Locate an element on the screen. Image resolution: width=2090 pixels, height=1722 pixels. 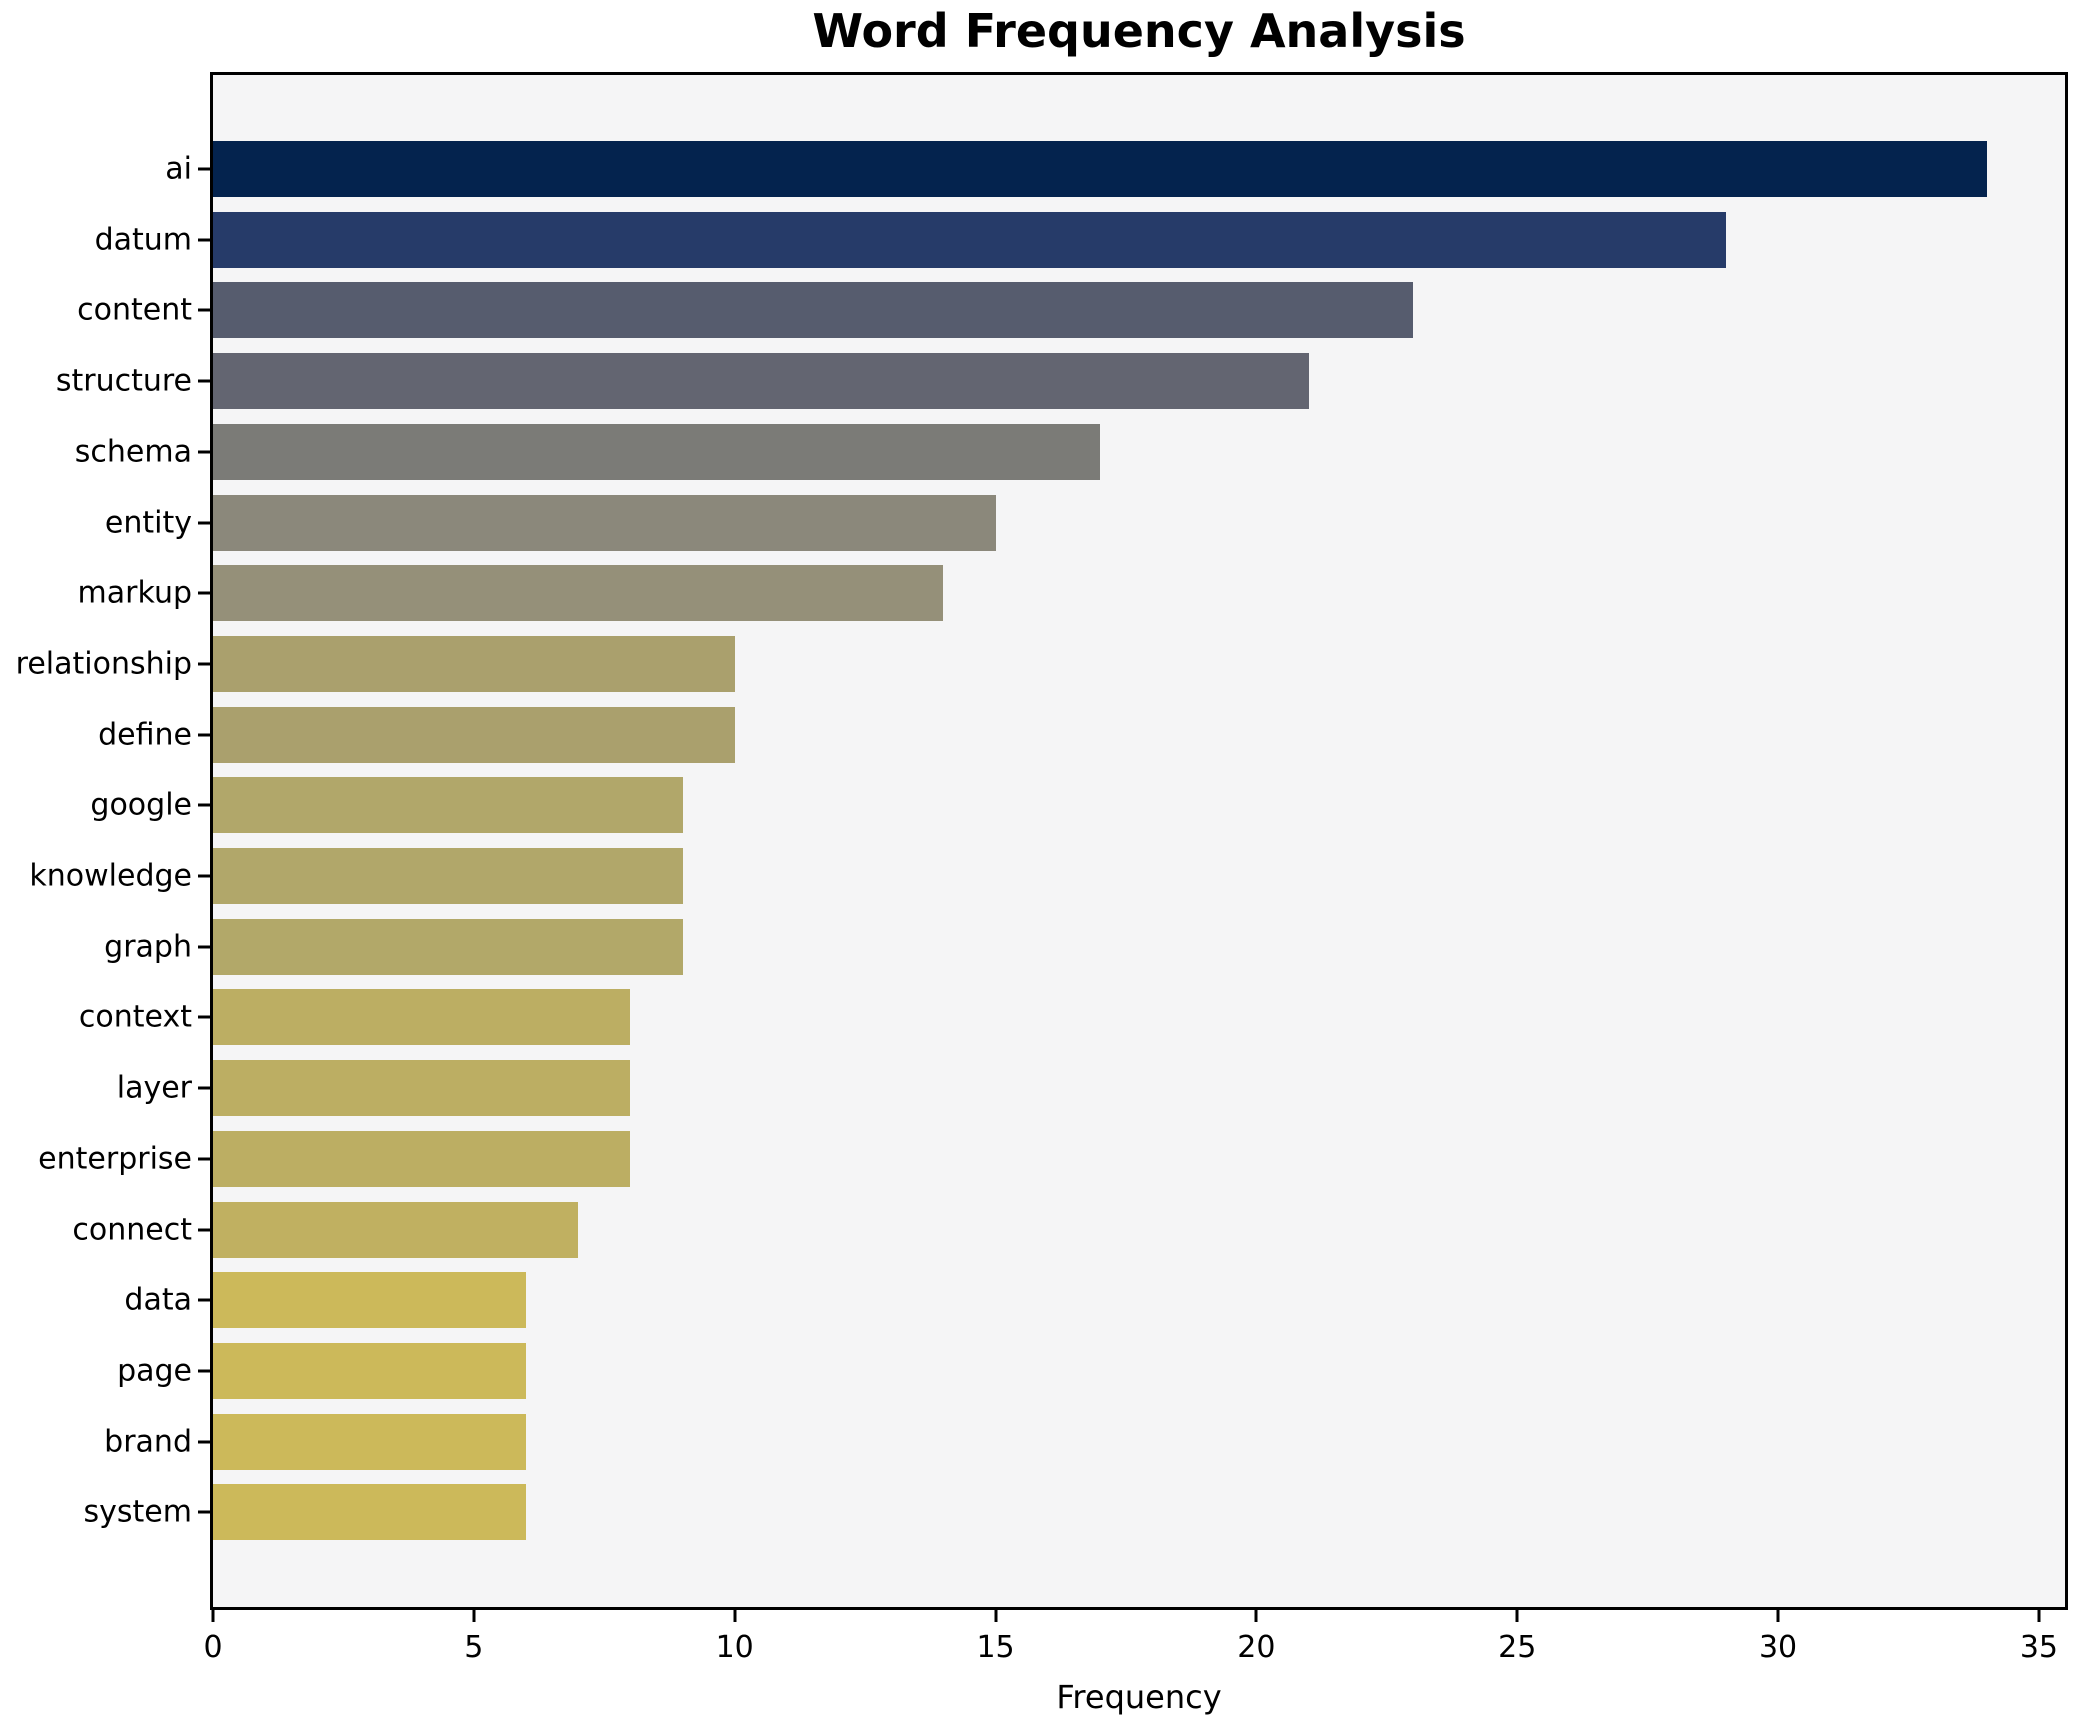
y-tick-system is located at coordinates (204, 1512).